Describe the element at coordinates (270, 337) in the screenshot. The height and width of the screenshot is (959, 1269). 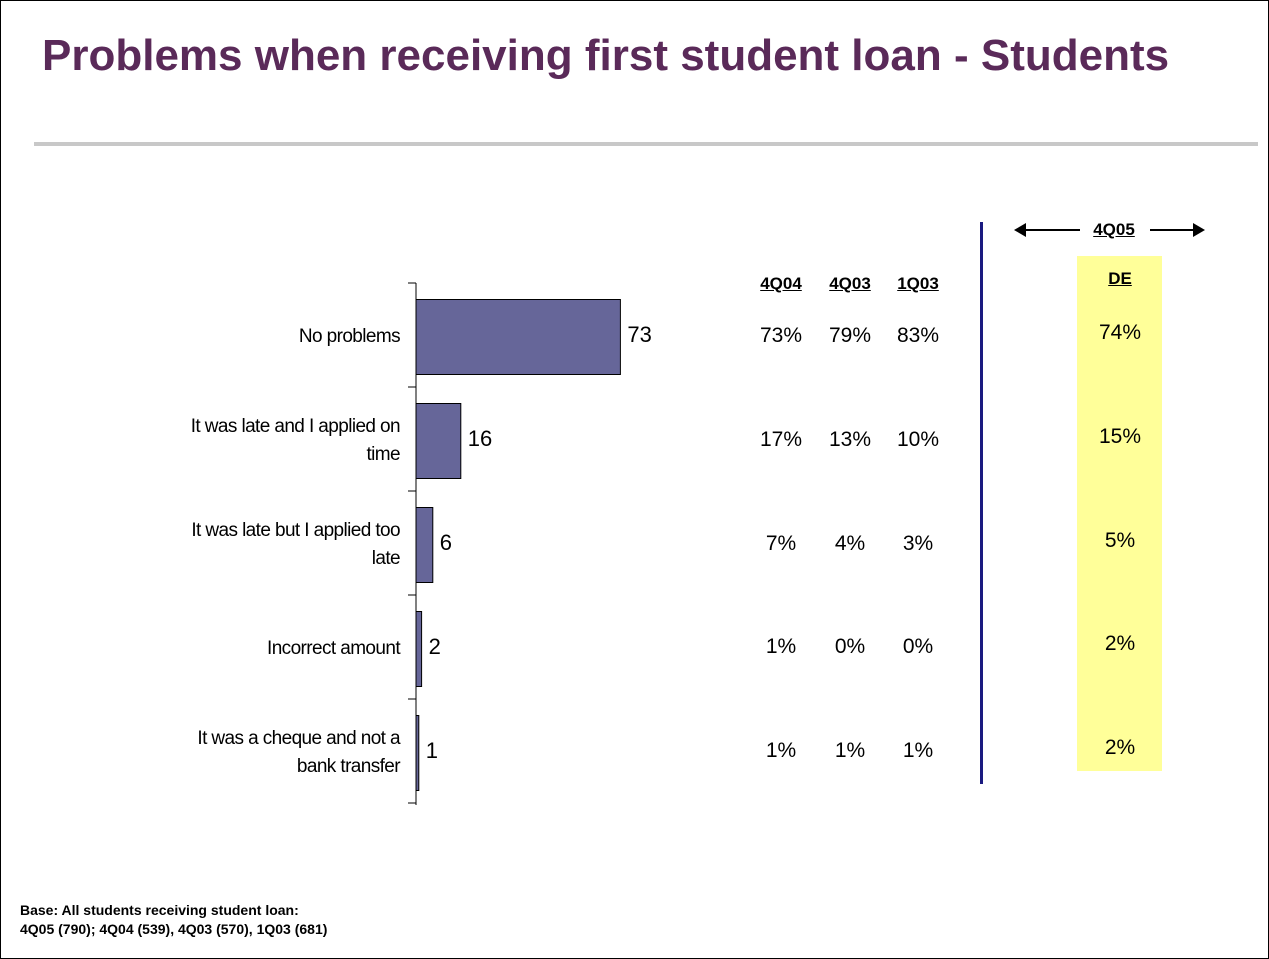
I see `category-label: No problems` at that location.